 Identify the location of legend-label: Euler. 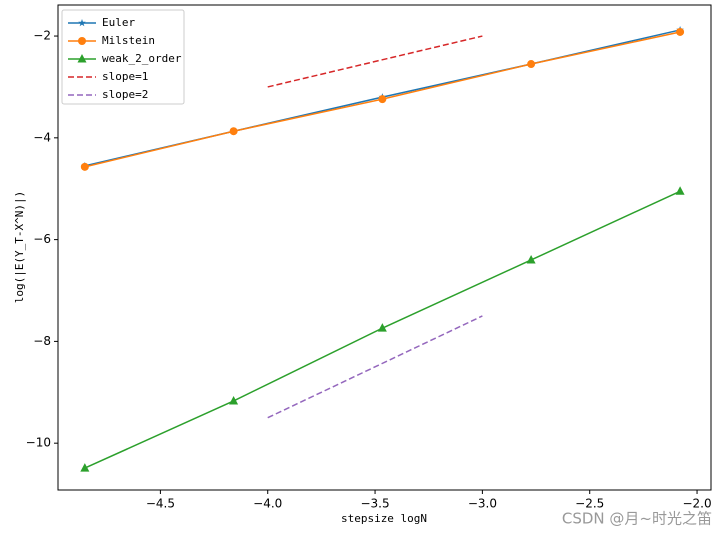
(118, 22).